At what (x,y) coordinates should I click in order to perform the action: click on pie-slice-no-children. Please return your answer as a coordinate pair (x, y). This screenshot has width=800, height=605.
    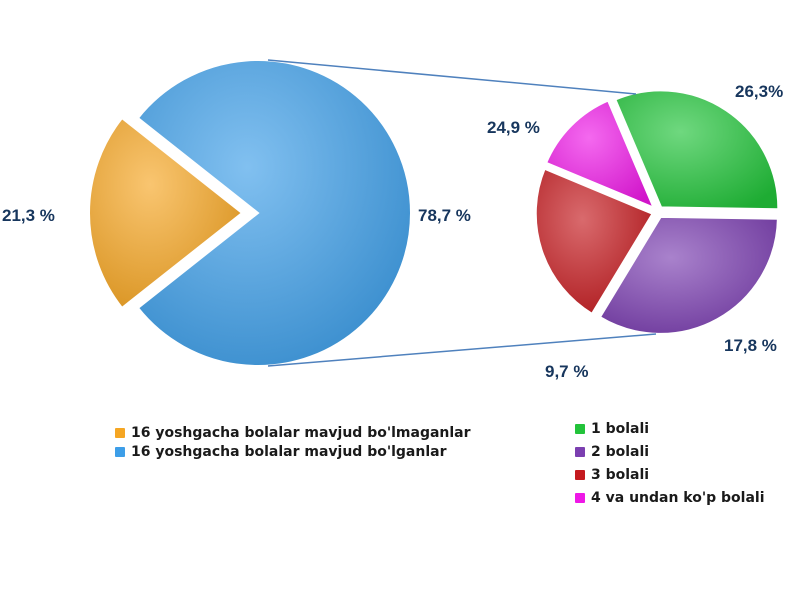
    Looking at the image, I should click on (166, 213).